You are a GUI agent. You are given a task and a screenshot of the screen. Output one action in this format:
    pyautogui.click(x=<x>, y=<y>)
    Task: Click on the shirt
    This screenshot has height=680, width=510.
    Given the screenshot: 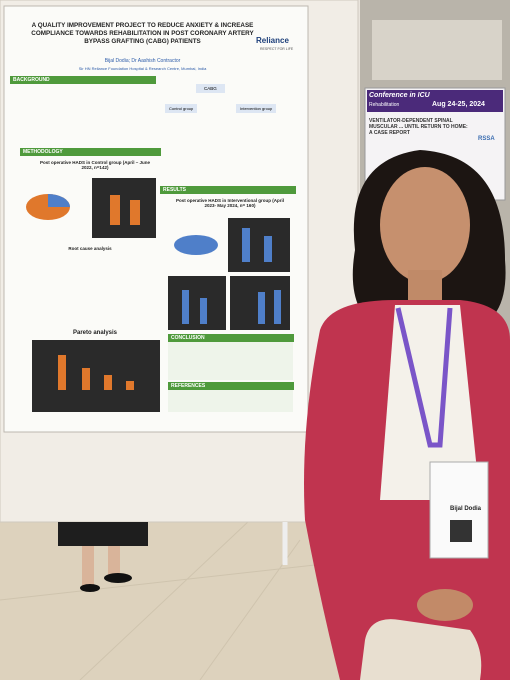 What is the action you would take?
    pyautogui.click(x=430, y=402)
    